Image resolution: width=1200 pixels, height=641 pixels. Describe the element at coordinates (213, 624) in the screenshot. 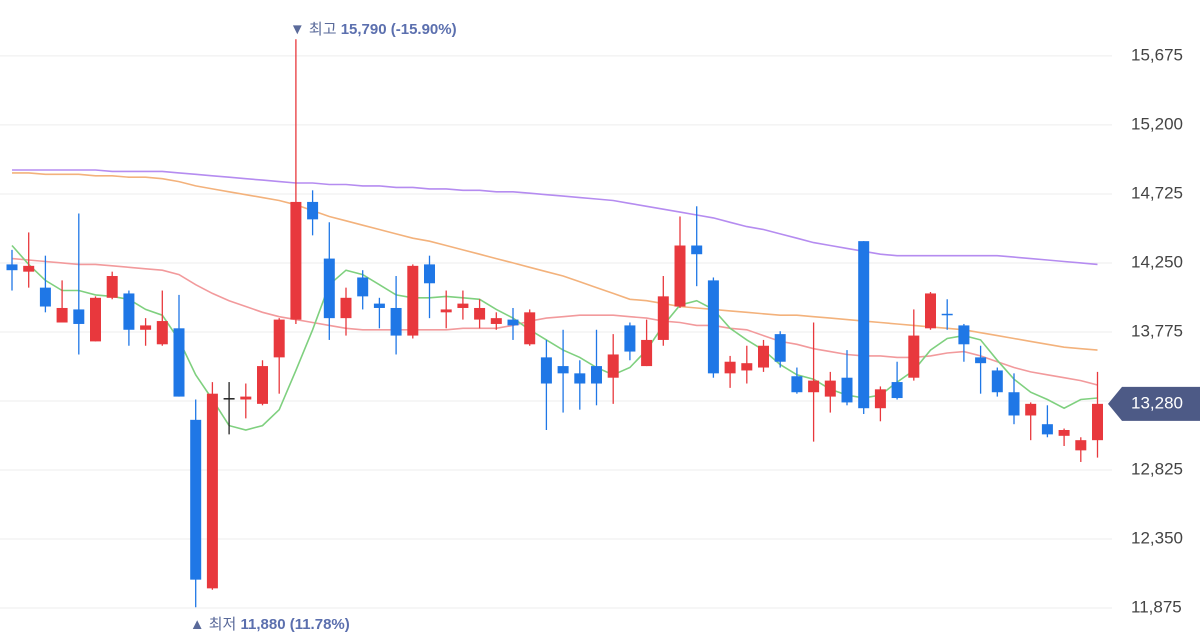

I see `annotation-label: ▲ 최저` at that location.